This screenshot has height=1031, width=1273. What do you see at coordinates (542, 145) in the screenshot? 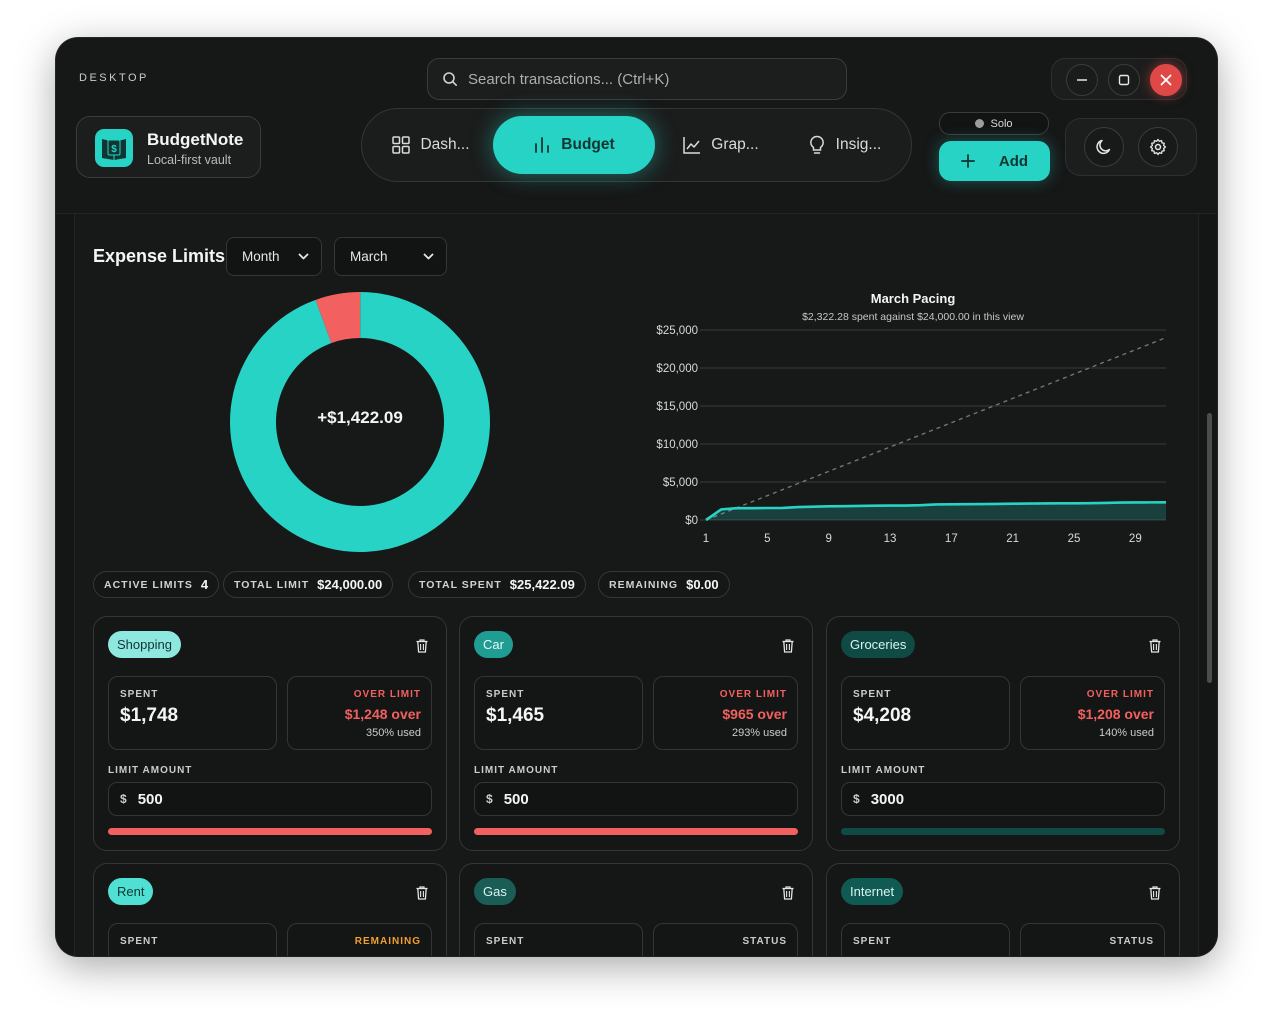
I see `bar-chart-icon` at bounding box center [542, 145].